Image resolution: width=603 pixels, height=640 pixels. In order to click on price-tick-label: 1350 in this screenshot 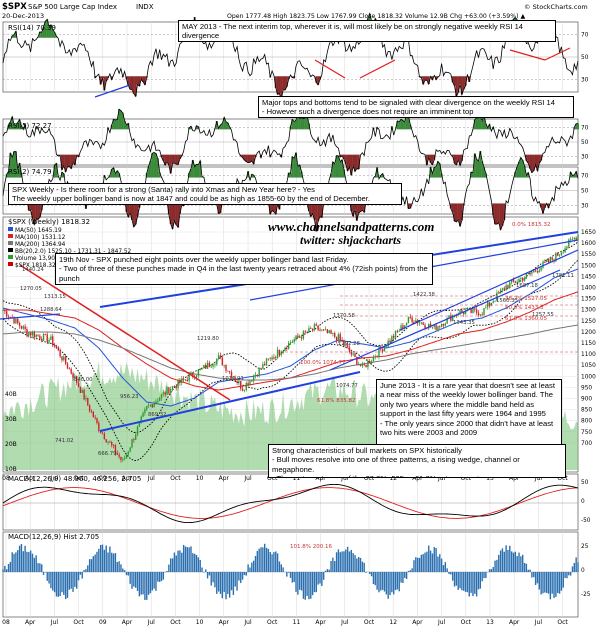, I will do `click(588, 300)`.